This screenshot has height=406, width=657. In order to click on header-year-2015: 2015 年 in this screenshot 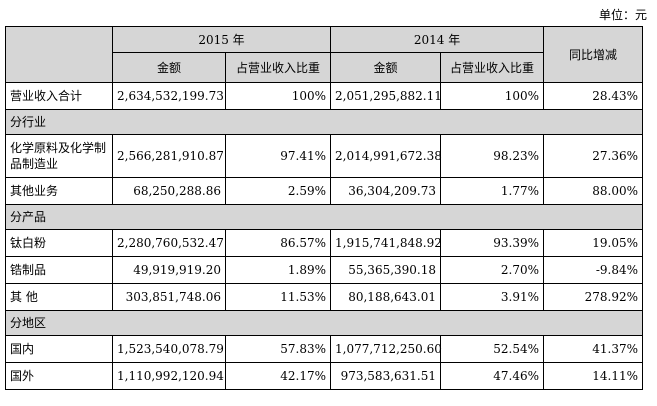, I will do `click(221, 39)`.